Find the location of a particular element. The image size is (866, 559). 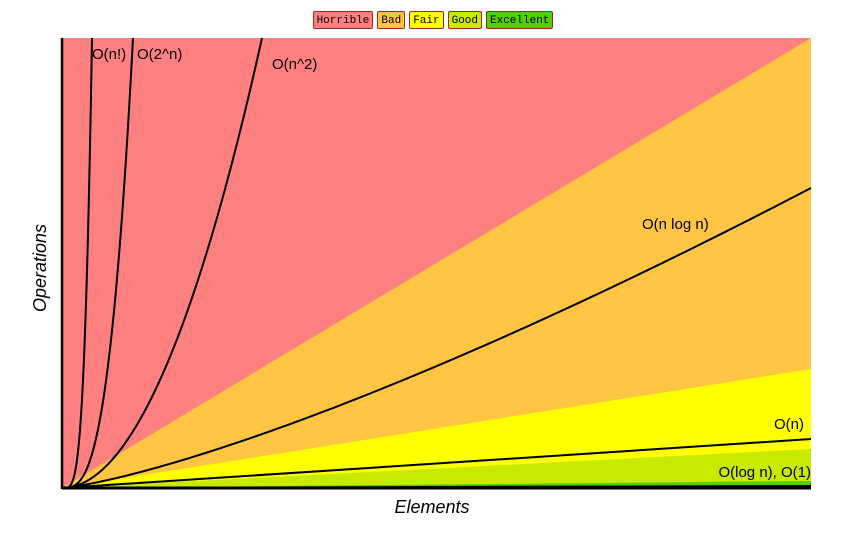

legend-item-good: Good is located at coordinates (464, 20).